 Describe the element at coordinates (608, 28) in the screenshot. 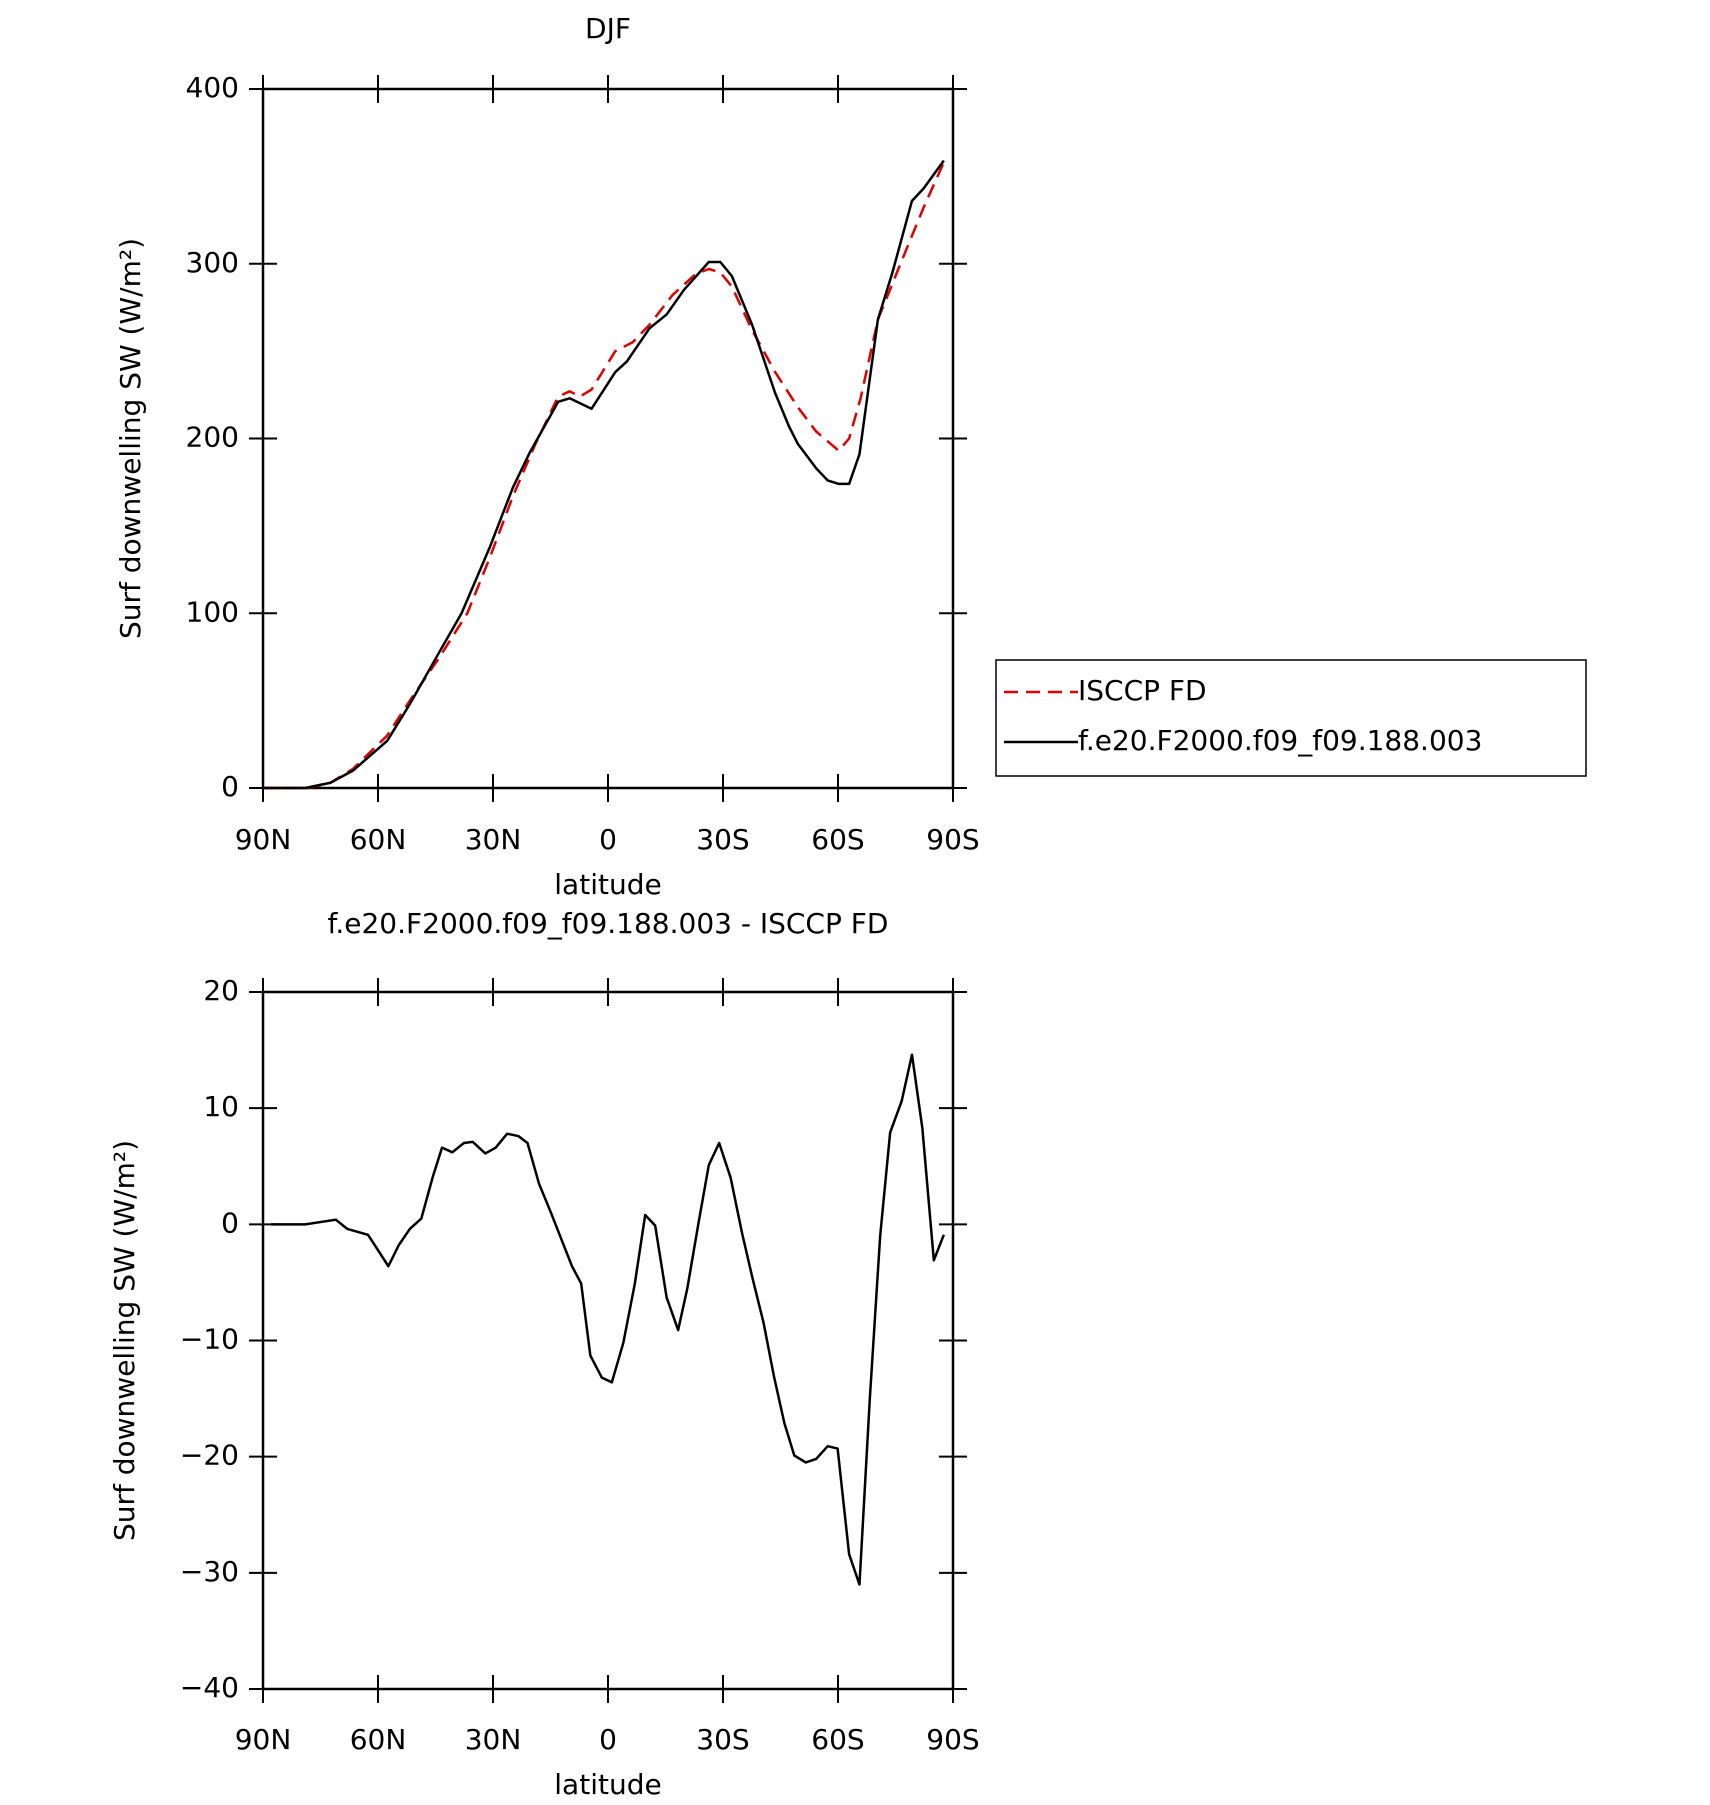

I see `chart-title: DJF` at that location.